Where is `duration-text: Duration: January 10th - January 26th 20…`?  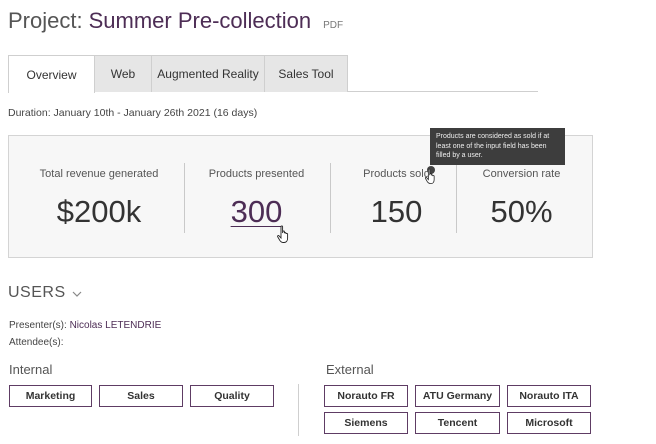 duration-text: Duration: January 10th - January 26th 20… is located at coordinates (133, 113).